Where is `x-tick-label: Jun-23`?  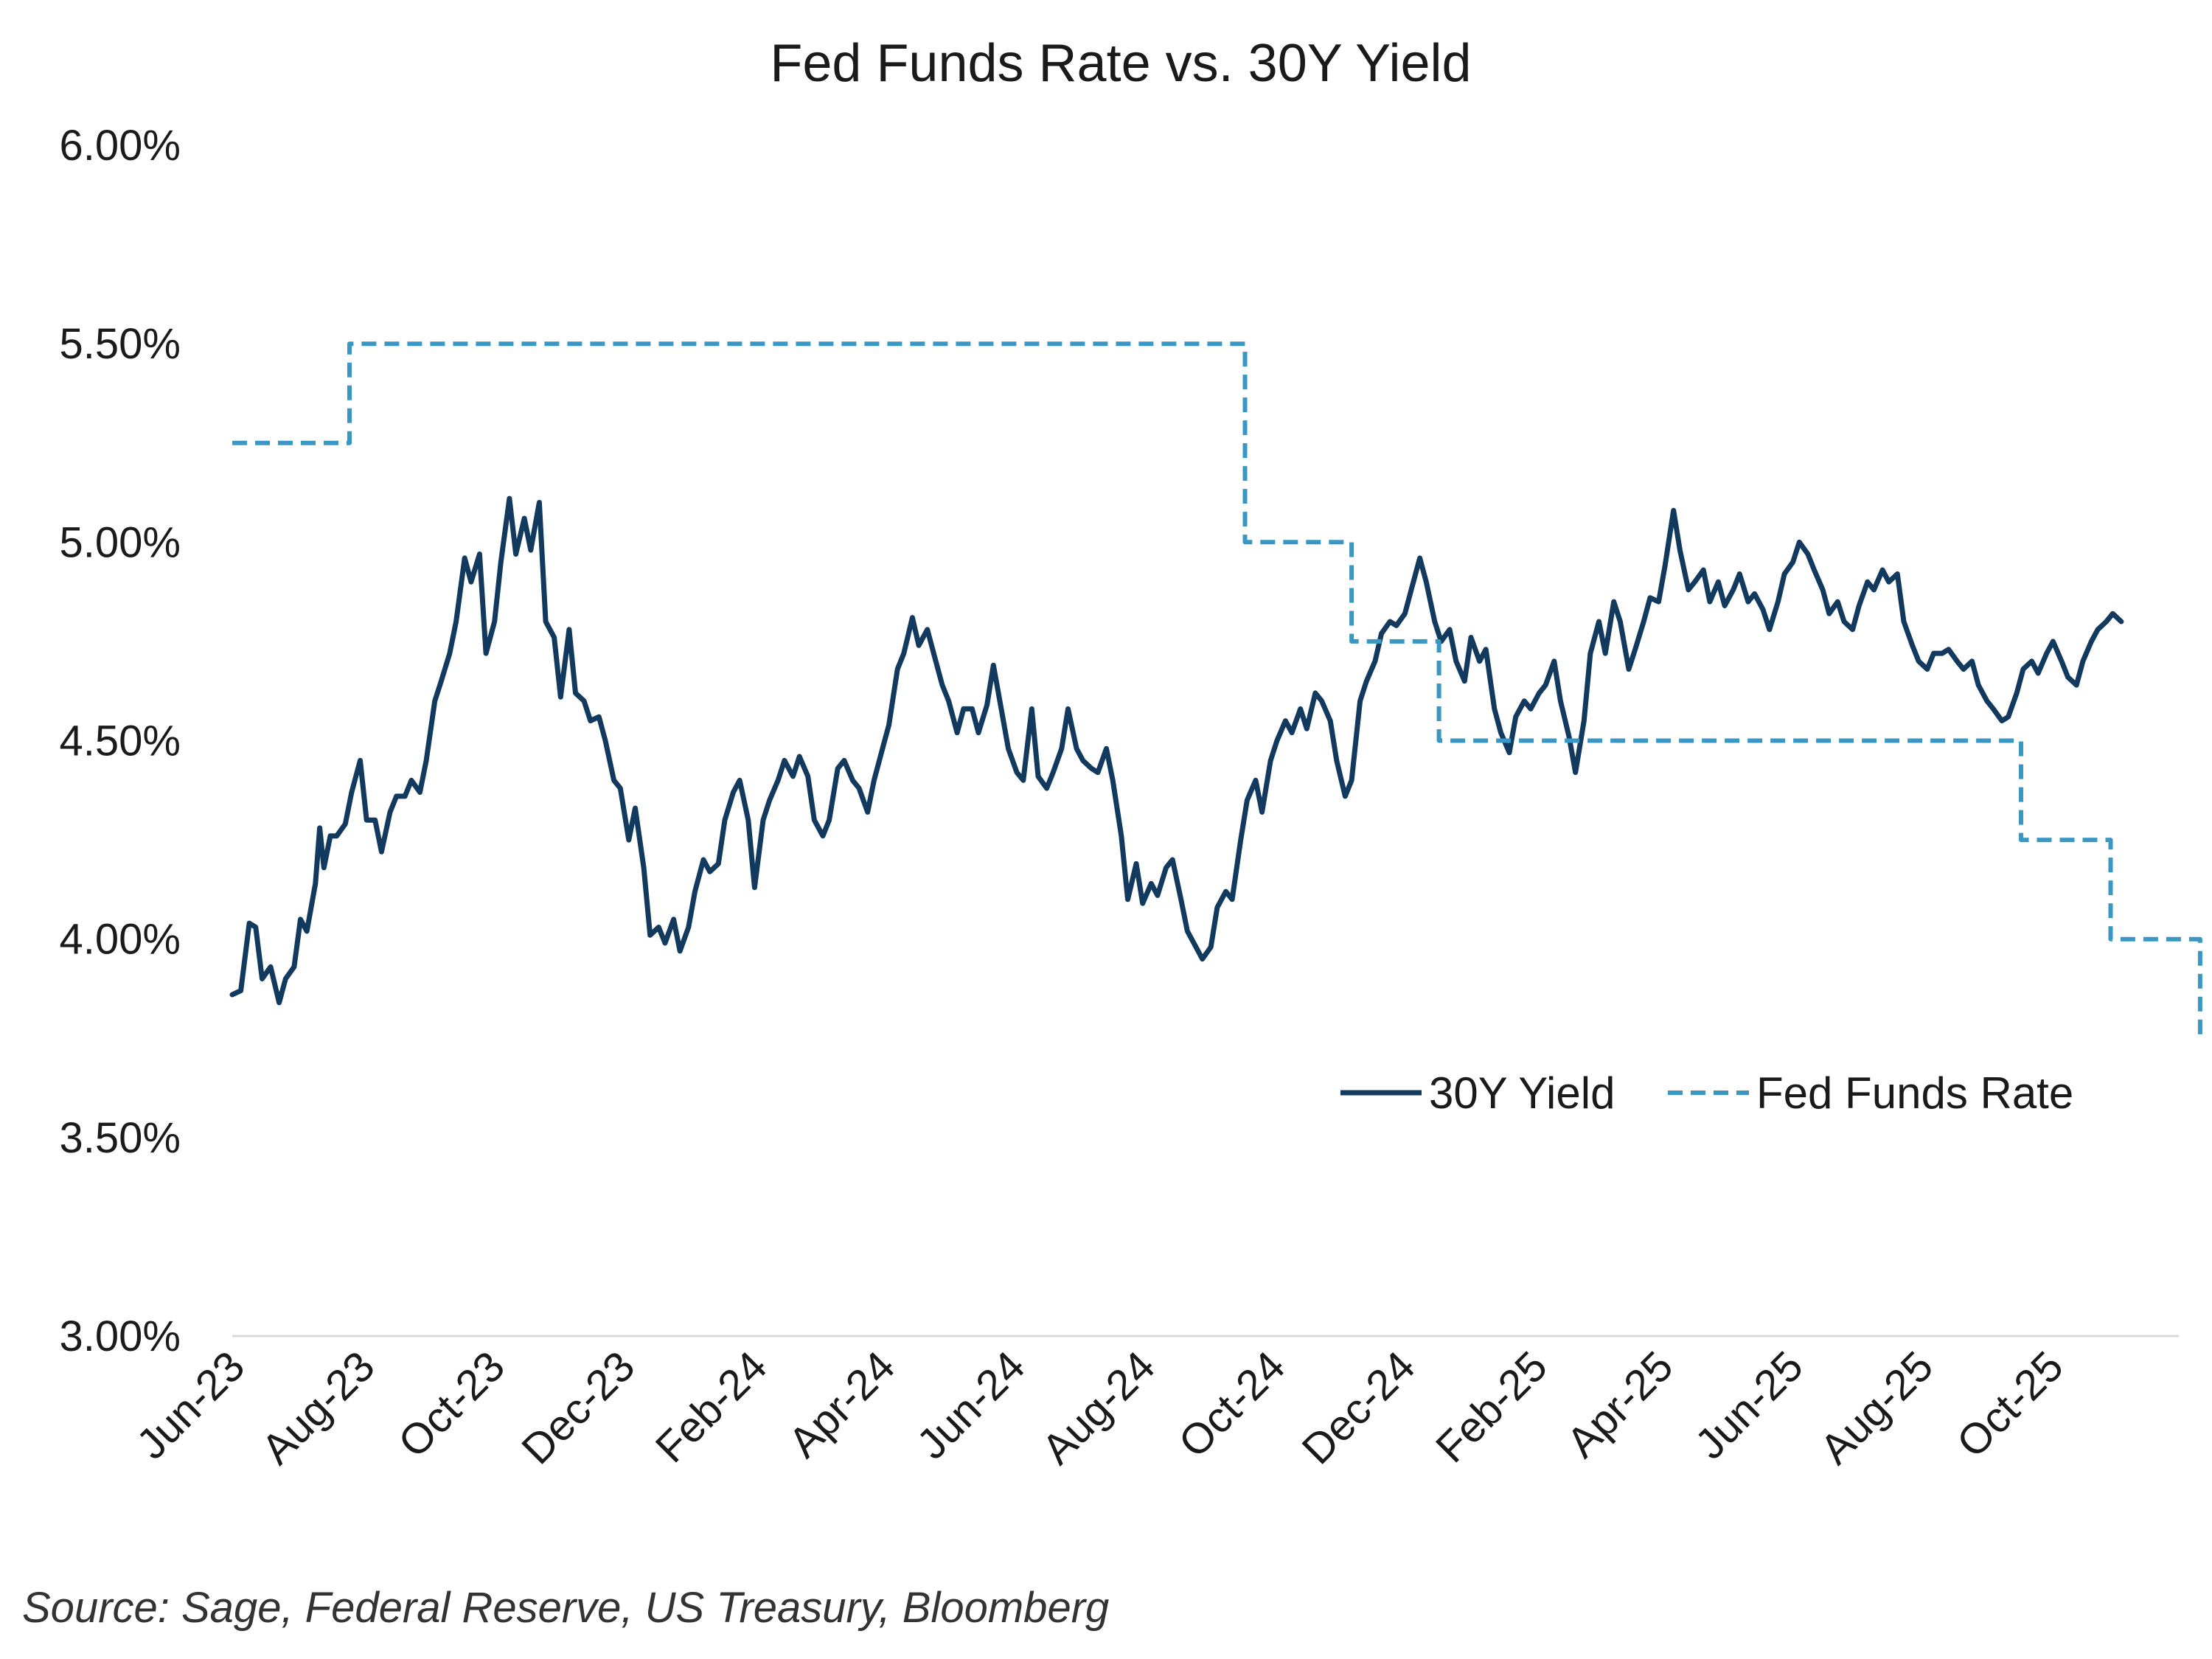 x-tick-label: Jun-23 is located at coordinates (191, 1405).